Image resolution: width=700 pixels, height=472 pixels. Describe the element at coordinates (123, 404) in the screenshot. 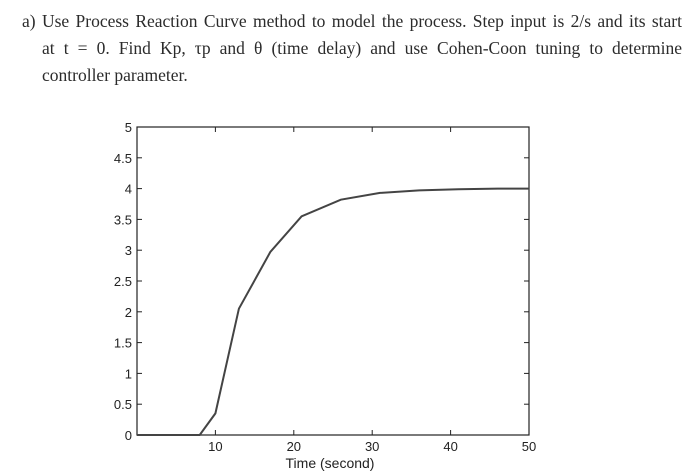

I see `y-tick-label: 0.5` at that location.